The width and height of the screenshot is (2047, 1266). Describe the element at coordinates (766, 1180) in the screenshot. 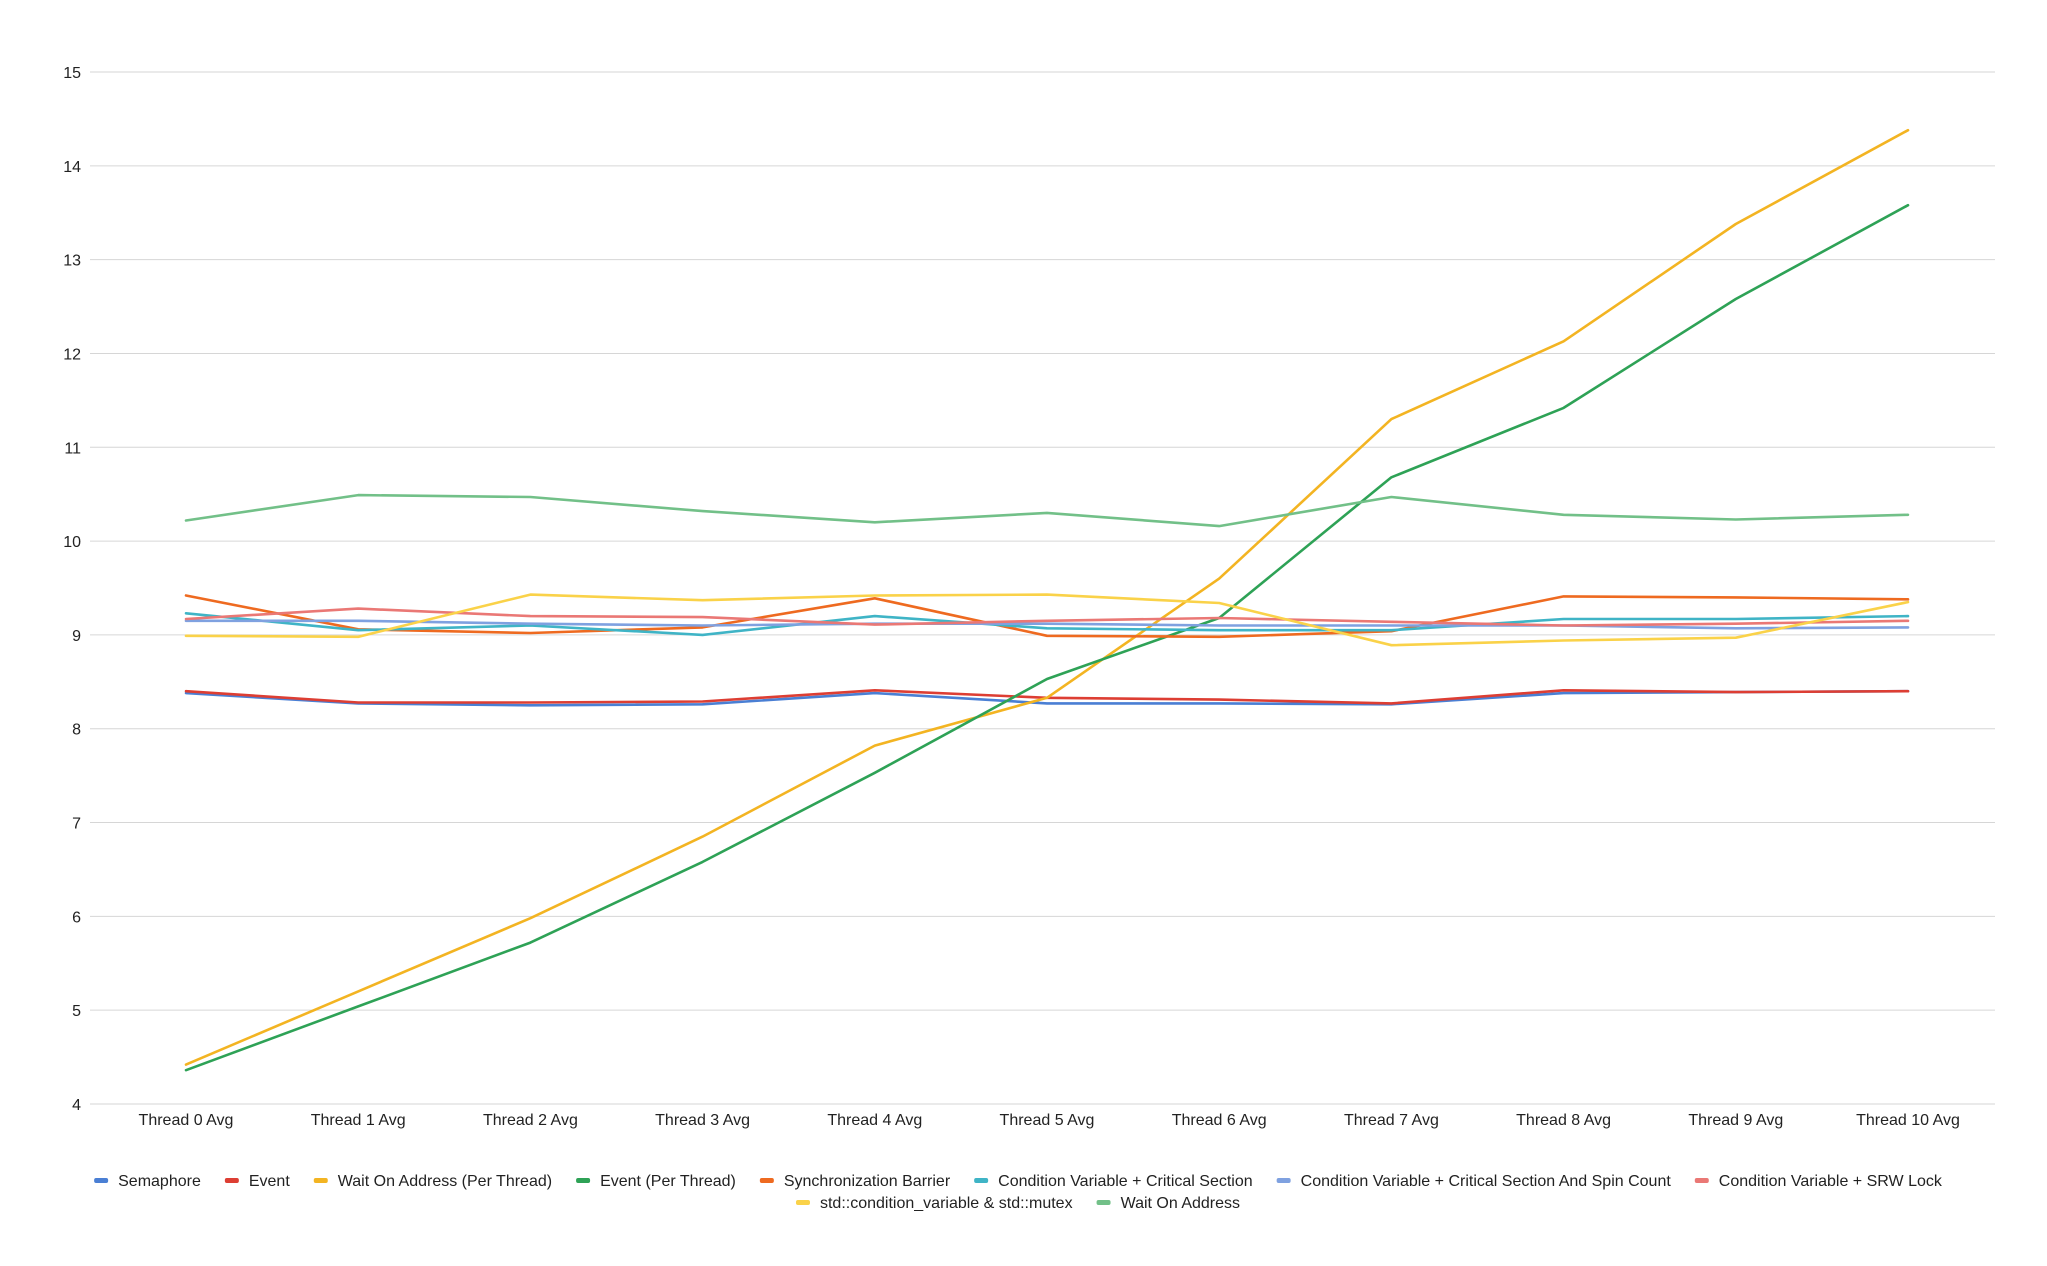

I see `legend-swatch-synchronization-barrier` at that location.